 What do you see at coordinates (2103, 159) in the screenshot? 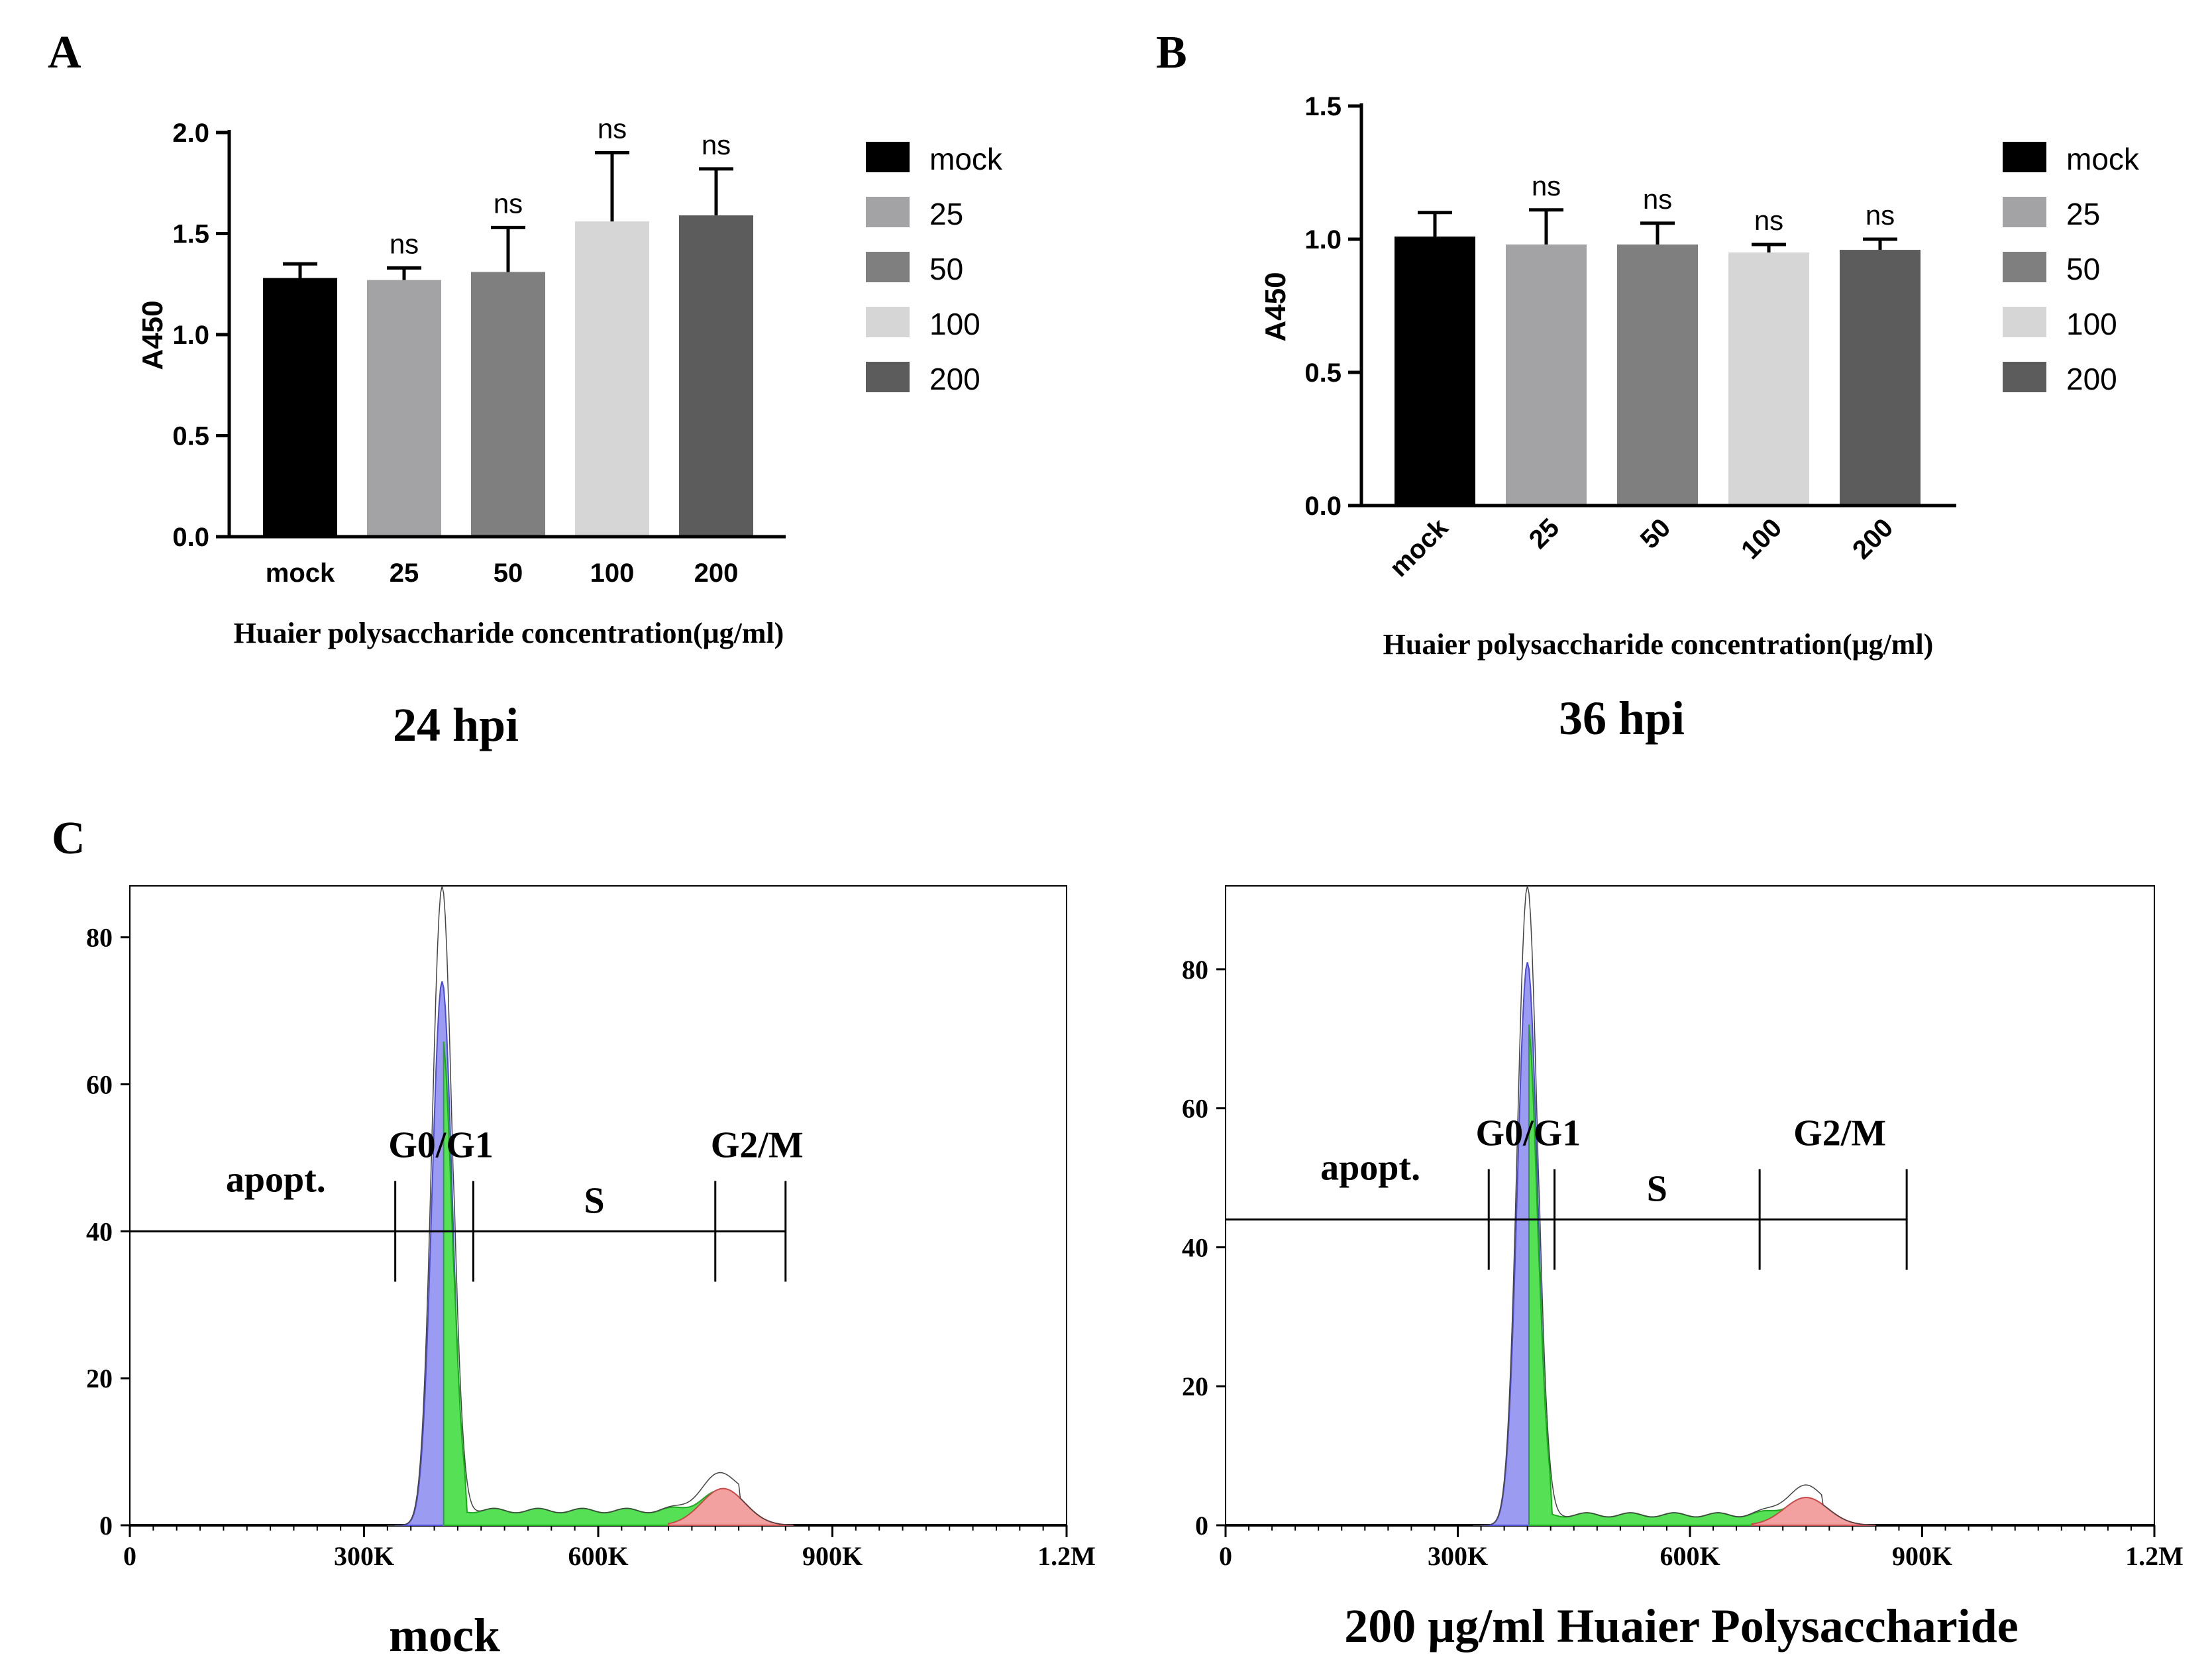
I see `legend-label: mock` at bounding box center [2103, 159].